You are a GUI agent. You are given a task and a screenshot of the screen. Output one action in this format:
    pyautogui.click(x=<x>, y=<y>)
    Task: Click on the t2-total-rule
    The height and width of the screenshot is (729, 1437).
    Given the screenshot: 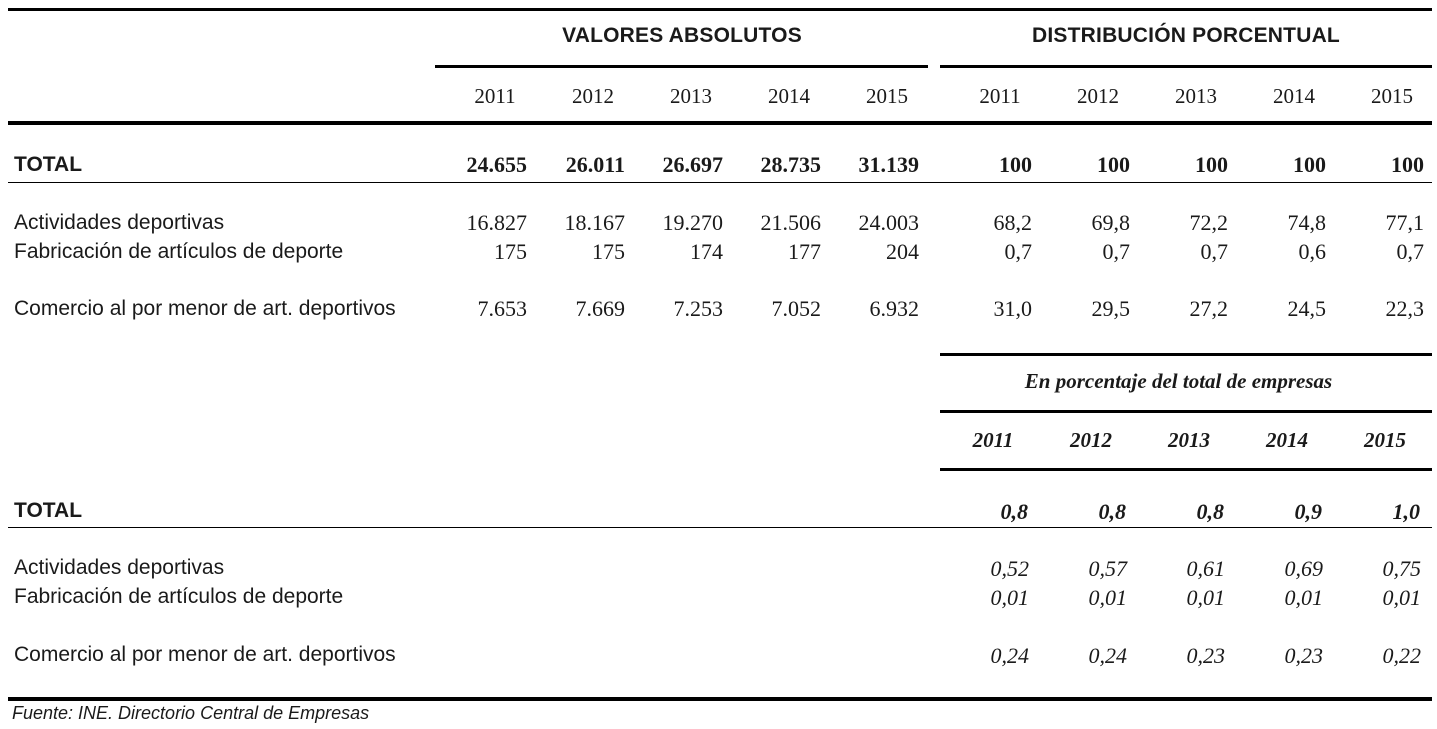 What is the action you would take?
    pyautogui.click(x=720, y=527)
    